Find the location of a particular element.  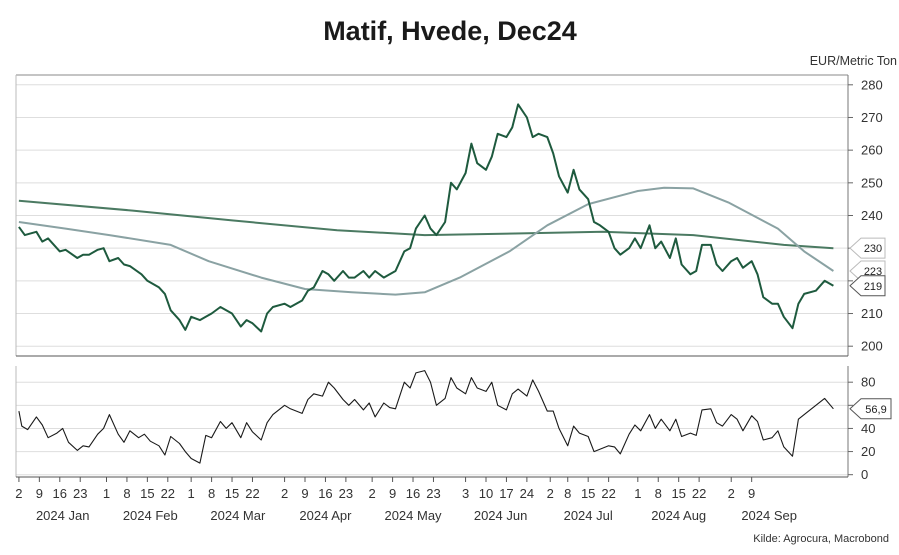

value-tag: 219 is located at coordinates (867, 286).